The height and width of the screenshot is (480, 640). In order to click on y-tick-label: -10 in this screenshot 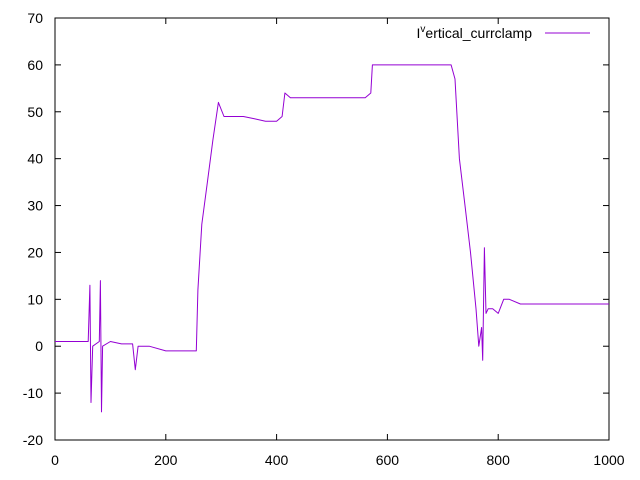, I will do `click(33, 393)`.